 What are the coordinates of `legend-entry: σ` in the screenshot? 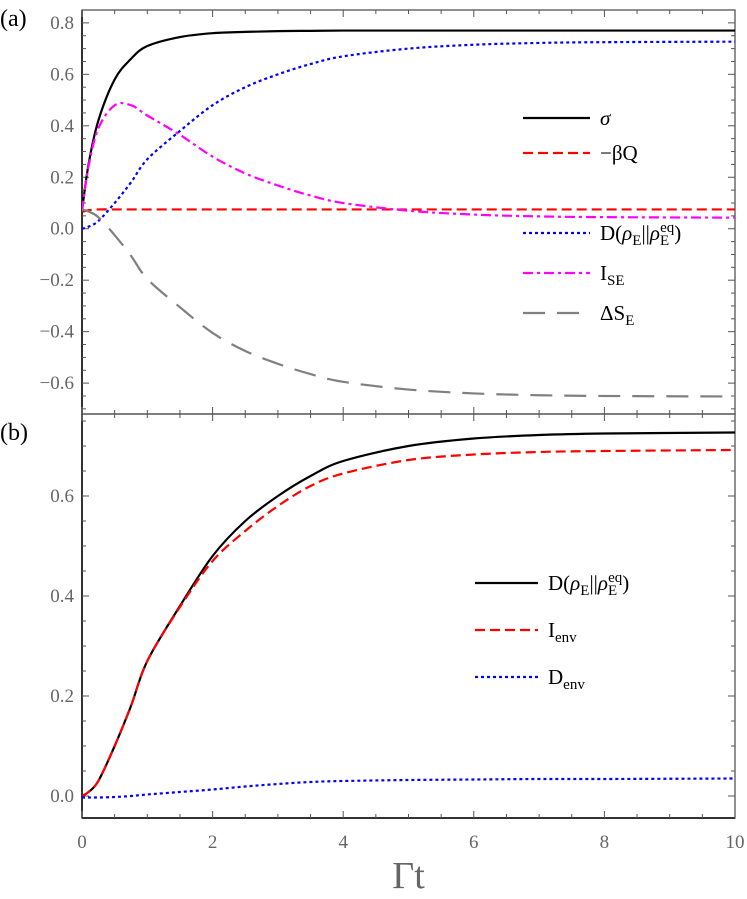 It's located at (606, 118).